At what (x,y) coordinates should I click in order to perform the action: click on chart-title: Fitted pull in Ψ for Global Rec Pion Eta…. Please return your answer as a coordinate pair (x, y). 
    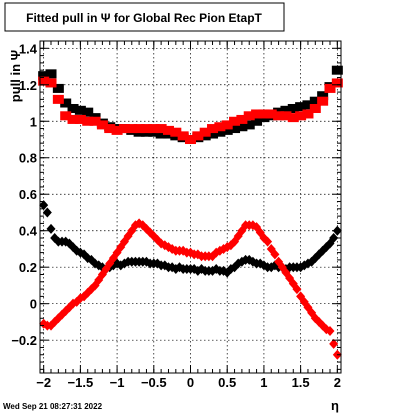
    Looking at the image, I should click on (144, 18).